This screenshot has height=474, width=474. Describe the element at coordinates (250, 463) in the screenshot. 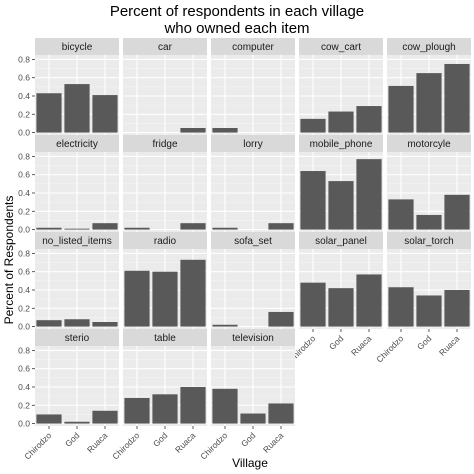

I see `x-axis-title: Village` at that location.